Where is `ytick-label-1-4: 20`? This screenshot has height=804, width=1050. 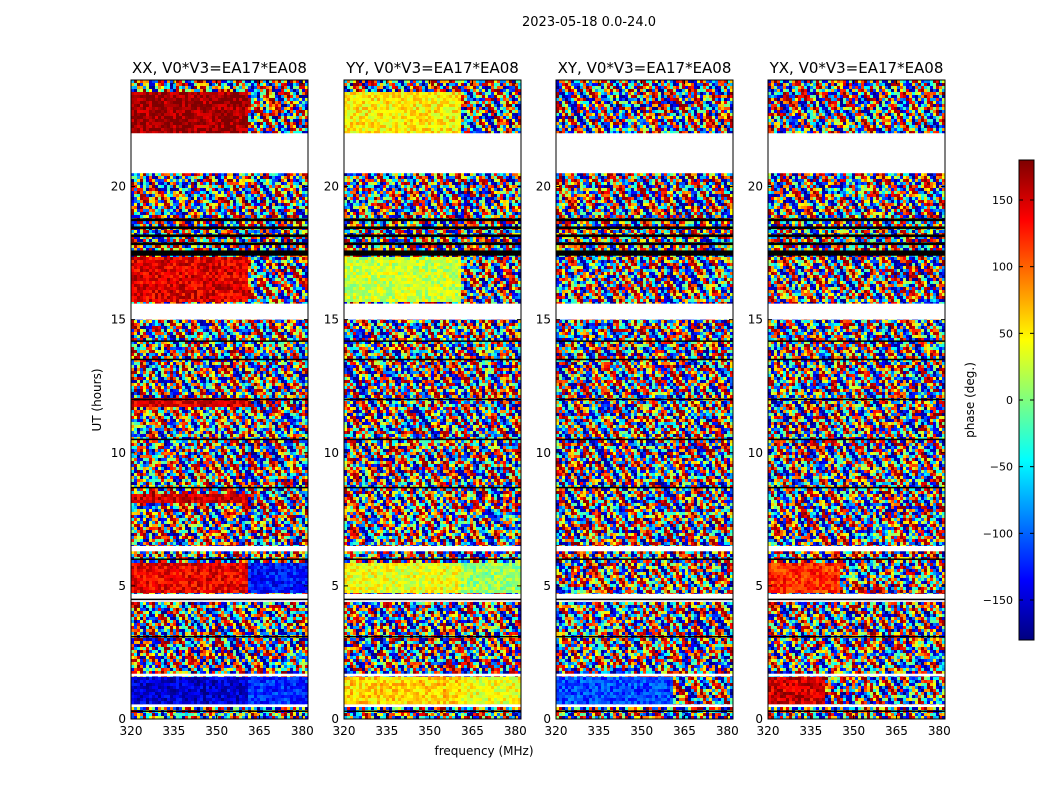 ytick-label-1-4: 20 is located at coordinates (331, 187).